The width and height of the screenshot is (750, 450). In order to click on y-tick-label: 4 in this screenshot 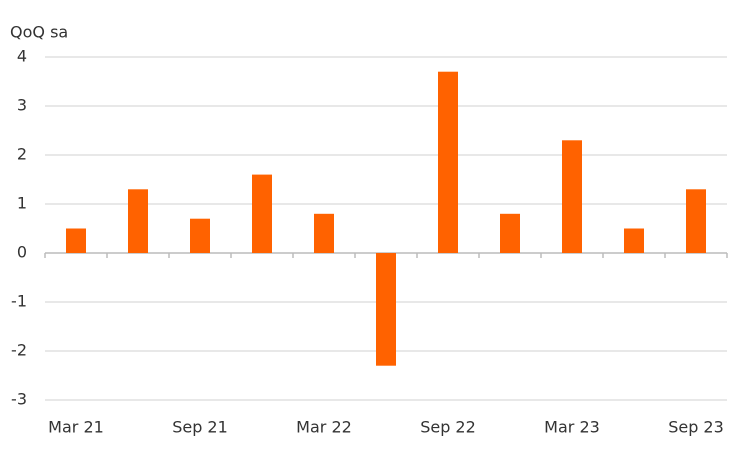, I will do `click(22, 56)`.